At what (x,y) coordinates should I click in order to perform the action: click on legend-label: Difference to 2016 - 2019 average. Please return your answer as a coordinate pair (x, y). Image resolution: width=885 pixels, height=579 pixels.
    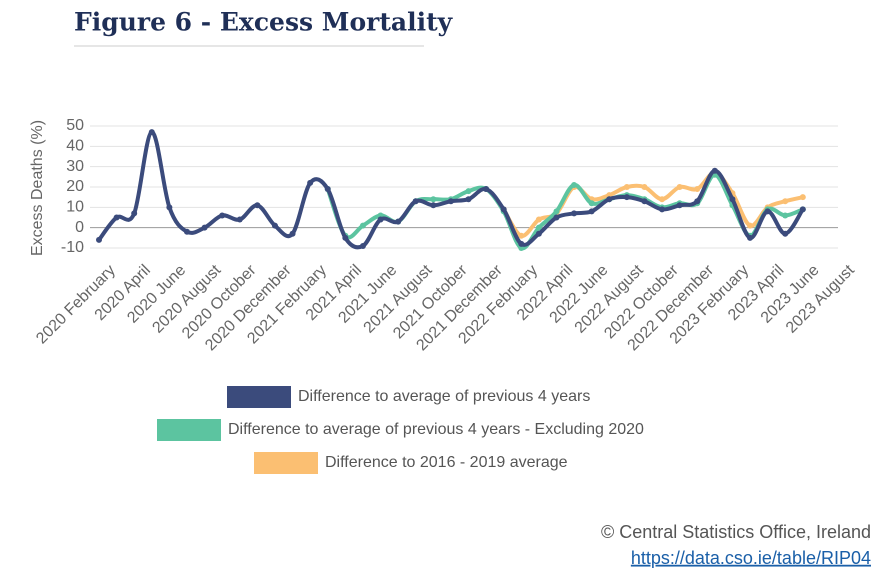
    Looking at the image, I should click on (446, 462).